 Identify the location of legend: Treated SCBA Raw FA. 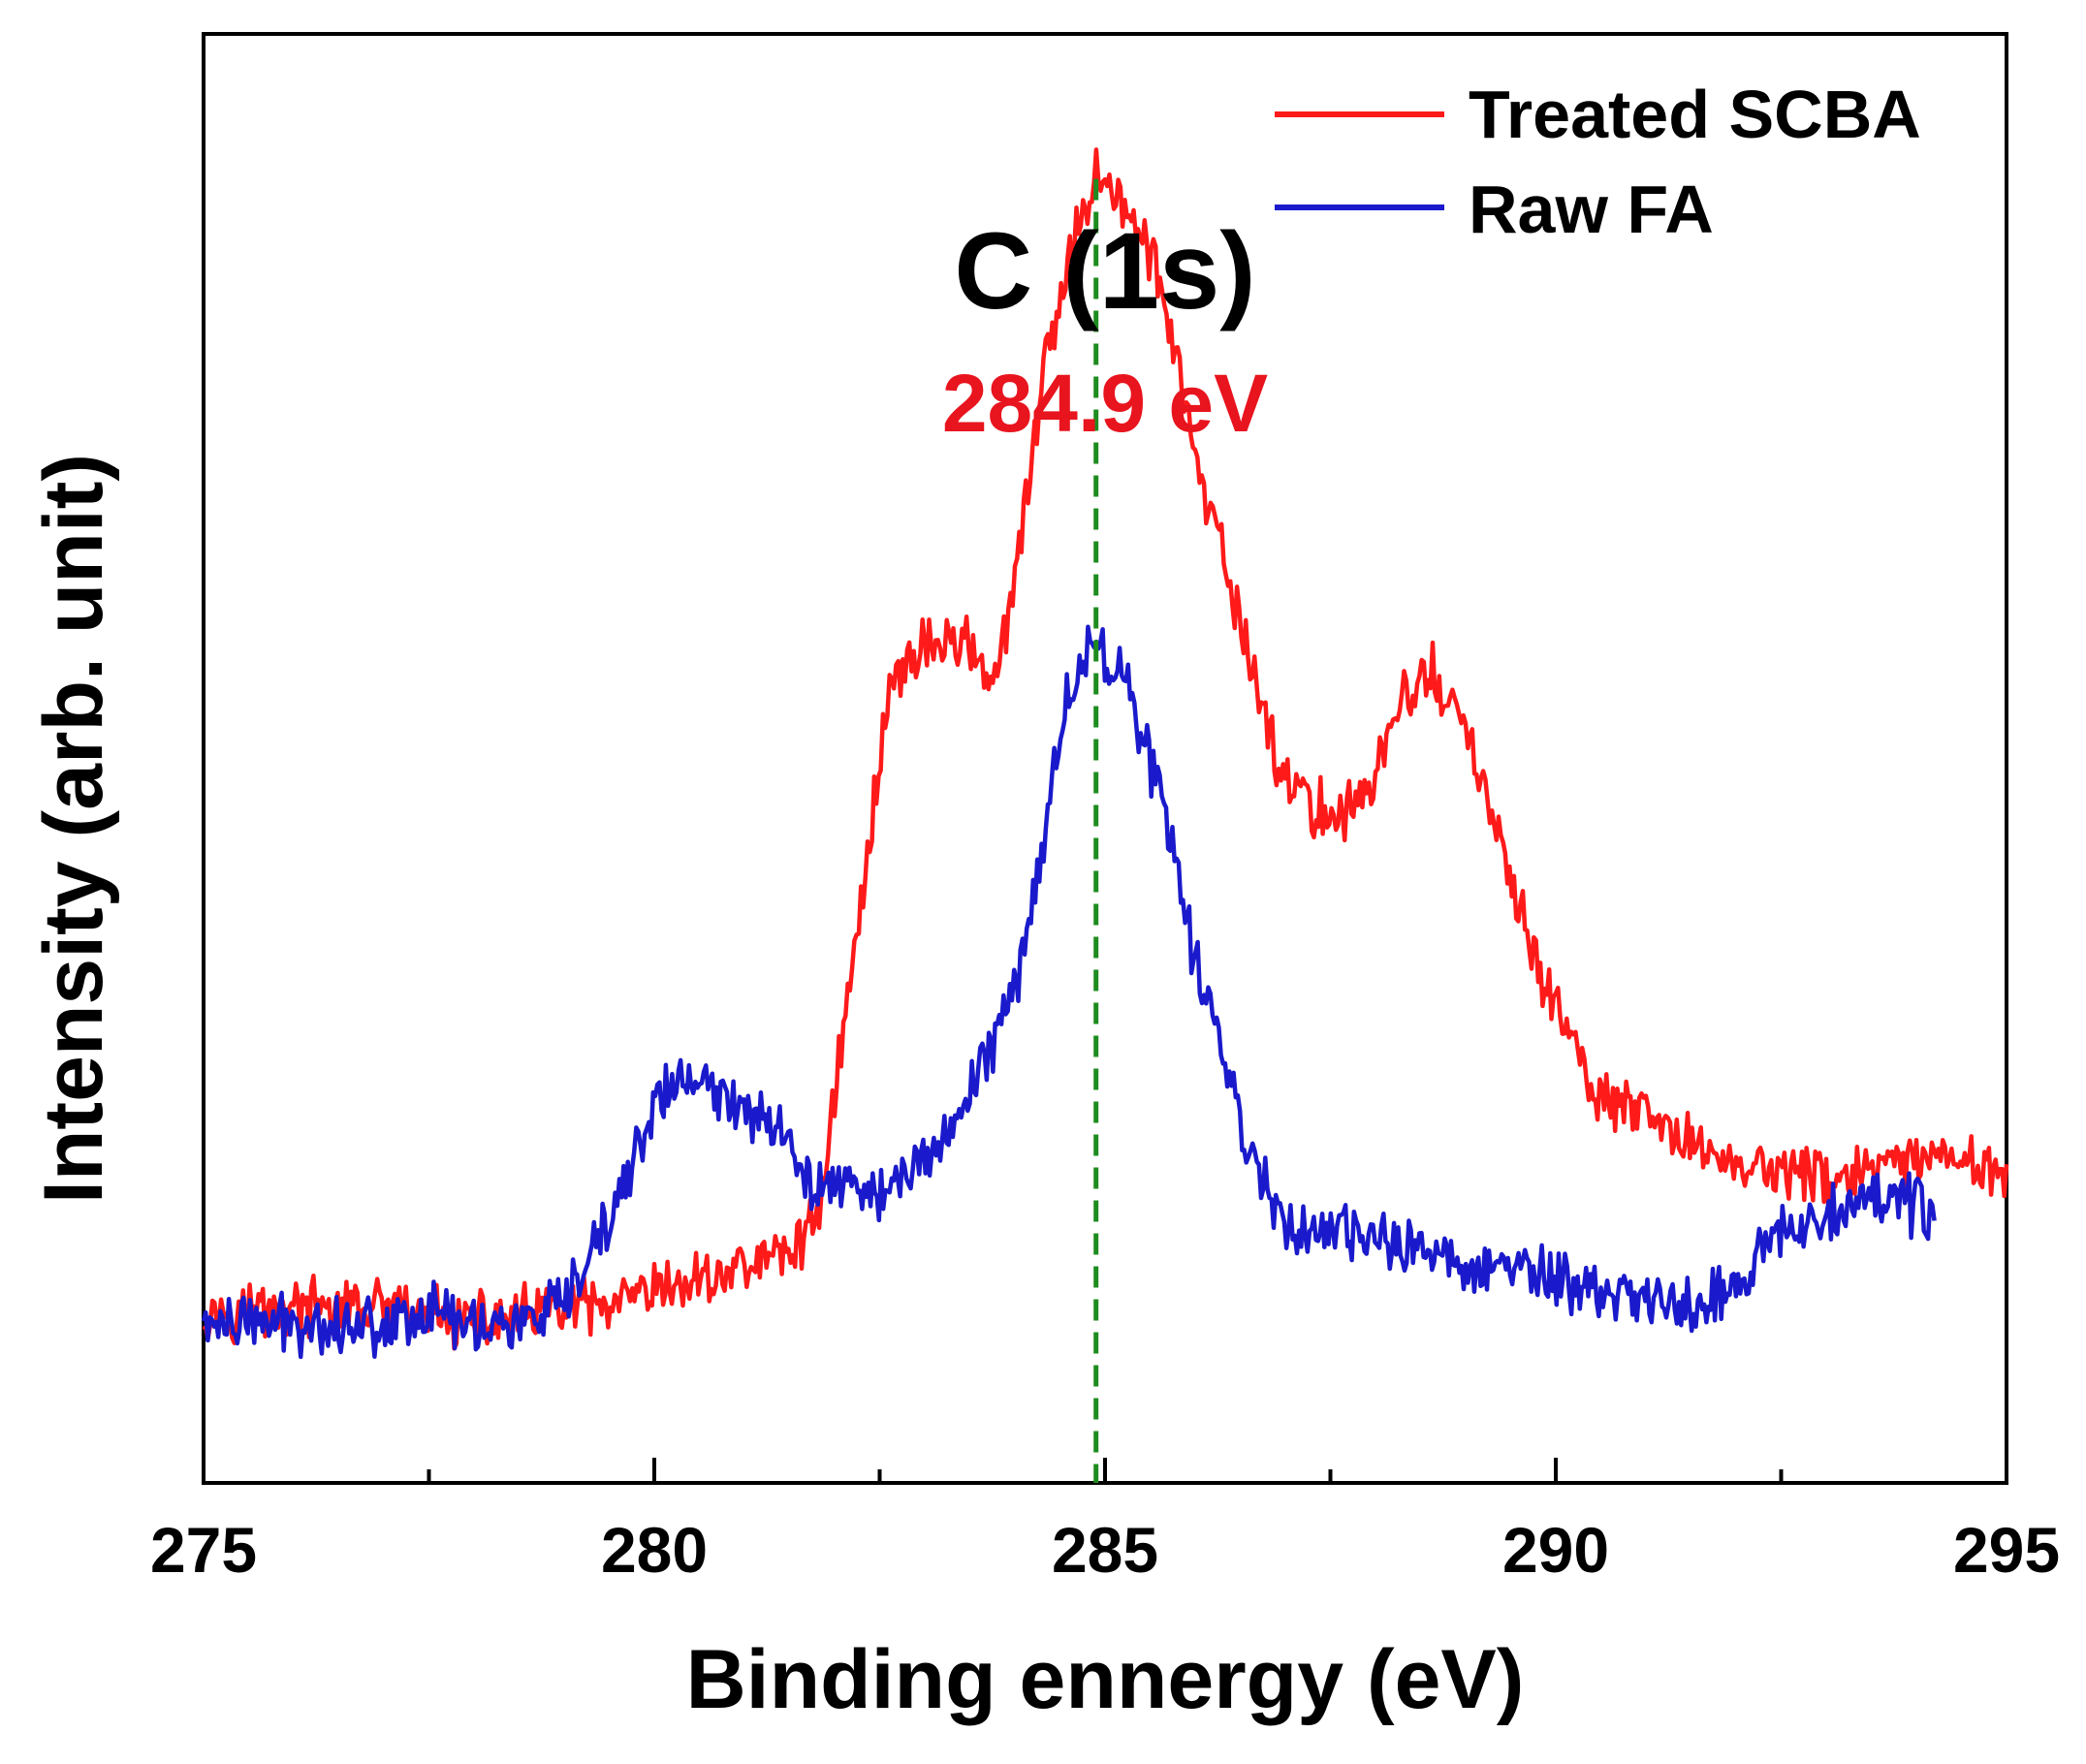
(1598, 162).